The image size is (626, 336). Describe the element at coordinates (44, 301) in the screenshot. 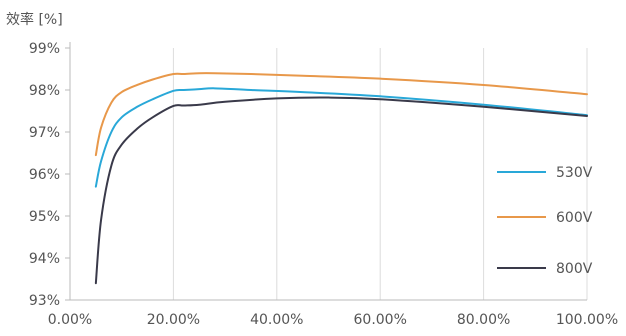

I see `y-tick-label: 93%` at that location.